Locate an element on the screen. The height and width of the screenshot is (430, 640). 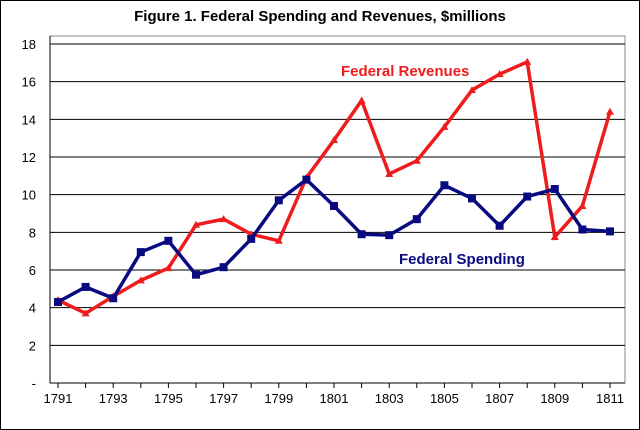
y-tick-label: 16 is located at coordinates (29, 82).